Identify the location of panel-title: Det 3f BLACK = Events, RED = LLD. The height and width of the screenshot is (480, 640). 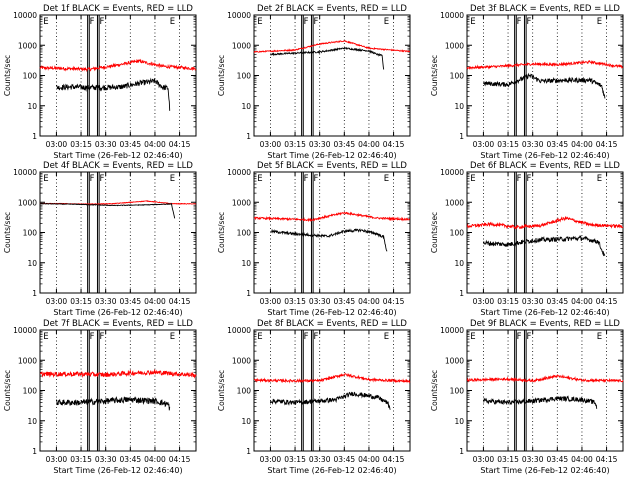
(545, 9).